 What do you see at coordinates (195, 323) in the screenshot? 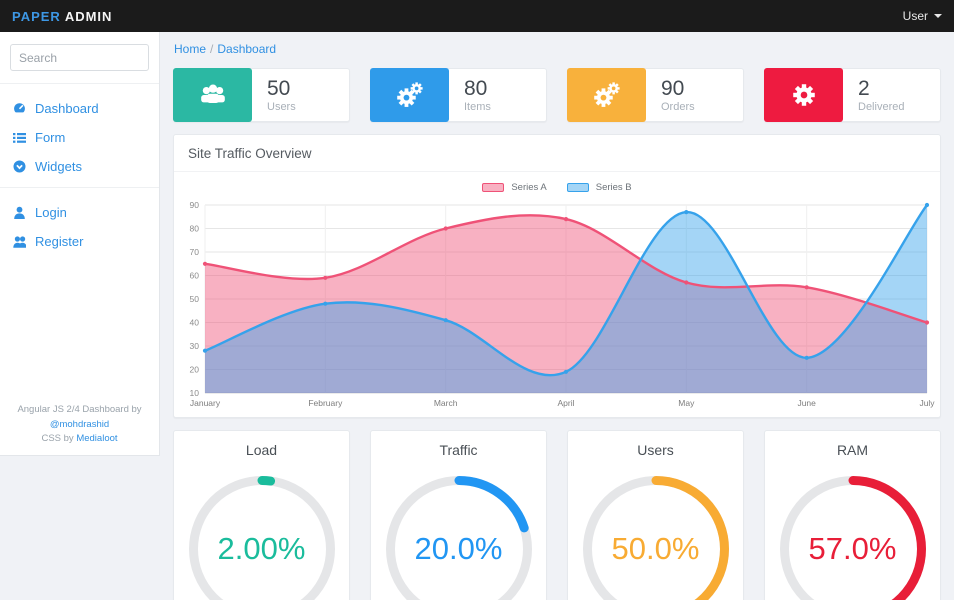
I see `svg-text: 40` at bounding box center [195, 323].